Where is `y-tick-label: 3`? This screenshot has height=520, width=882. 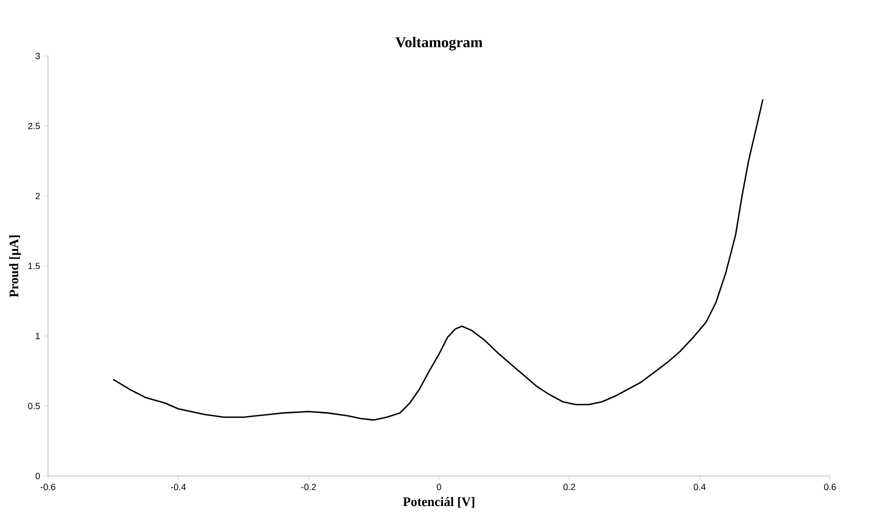 y-tick-label: 3 is located at coordinates (38, 56).